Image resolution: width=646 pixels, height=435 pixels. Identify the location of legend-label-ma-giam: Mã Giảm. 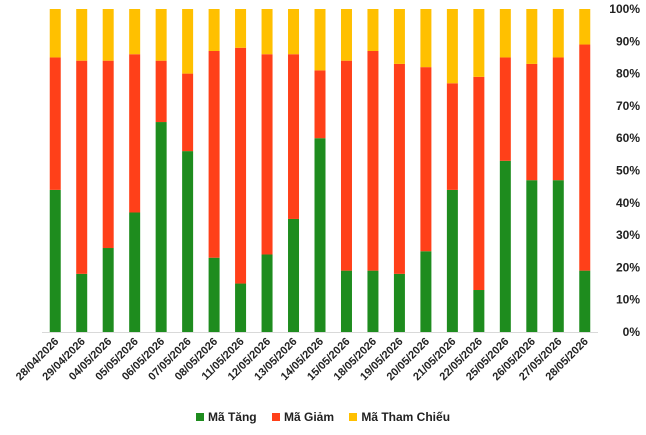
(308, 417).